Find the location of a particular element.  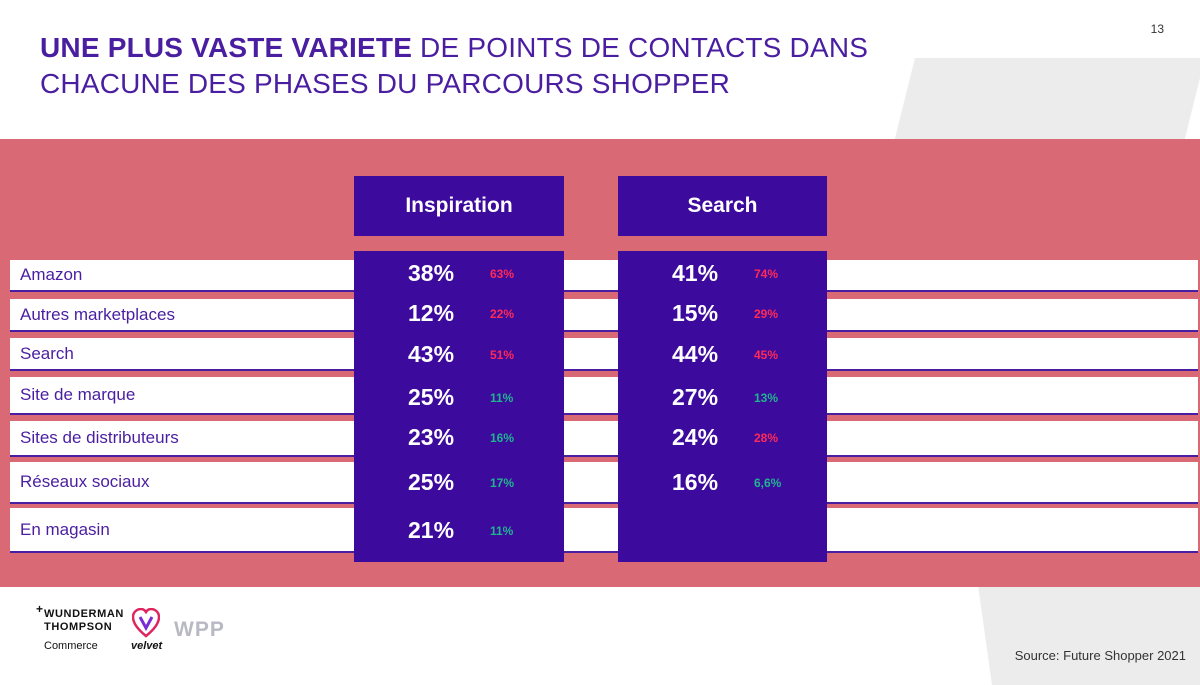

inspiration-value: 38% is located at coordinates (431, 273).